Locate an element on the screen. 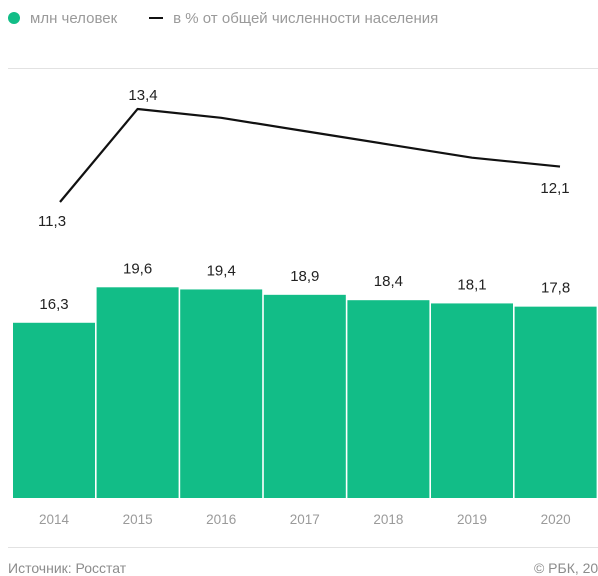 The width and height of the screenshot is (598, 576). x-tick-label: 2015 is located at coordinates (138, 519).